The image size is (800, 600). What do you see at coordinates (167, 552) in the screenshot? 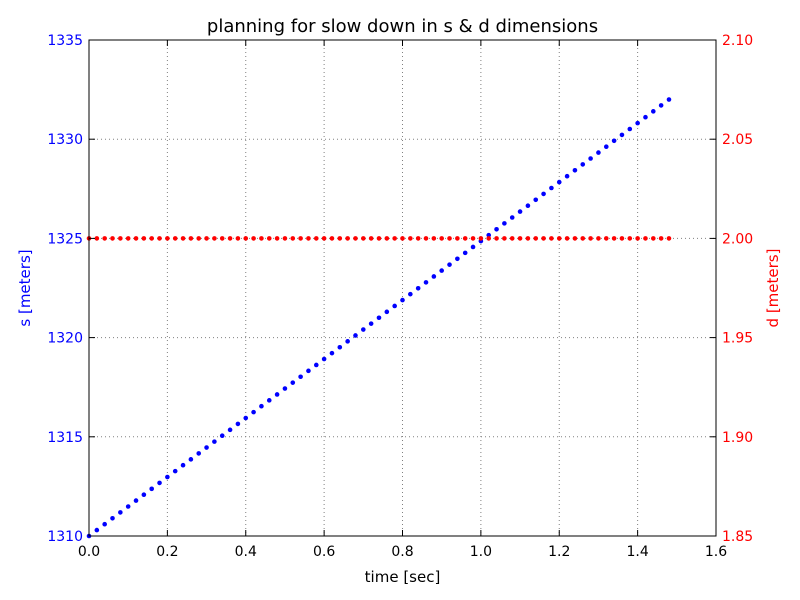
I see `x-tick-label: 0.2` at bounding box center [167, 552].